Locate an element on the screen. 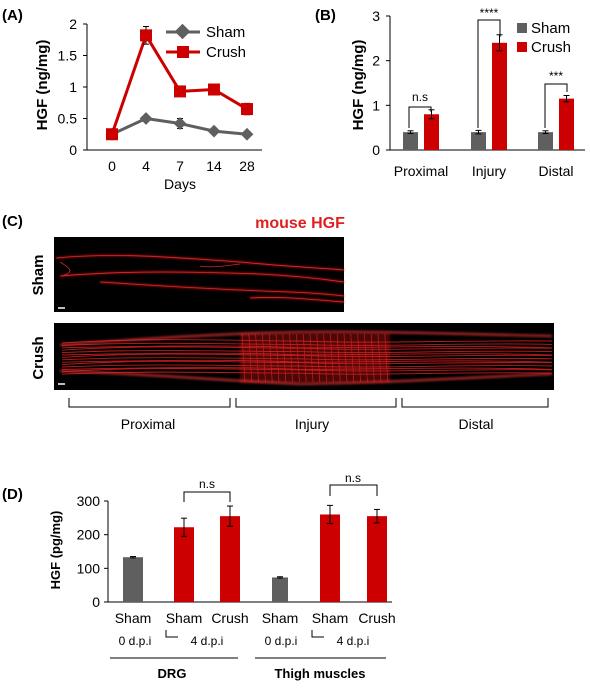  bracket-region-injury is located at coordinates (316, 403).